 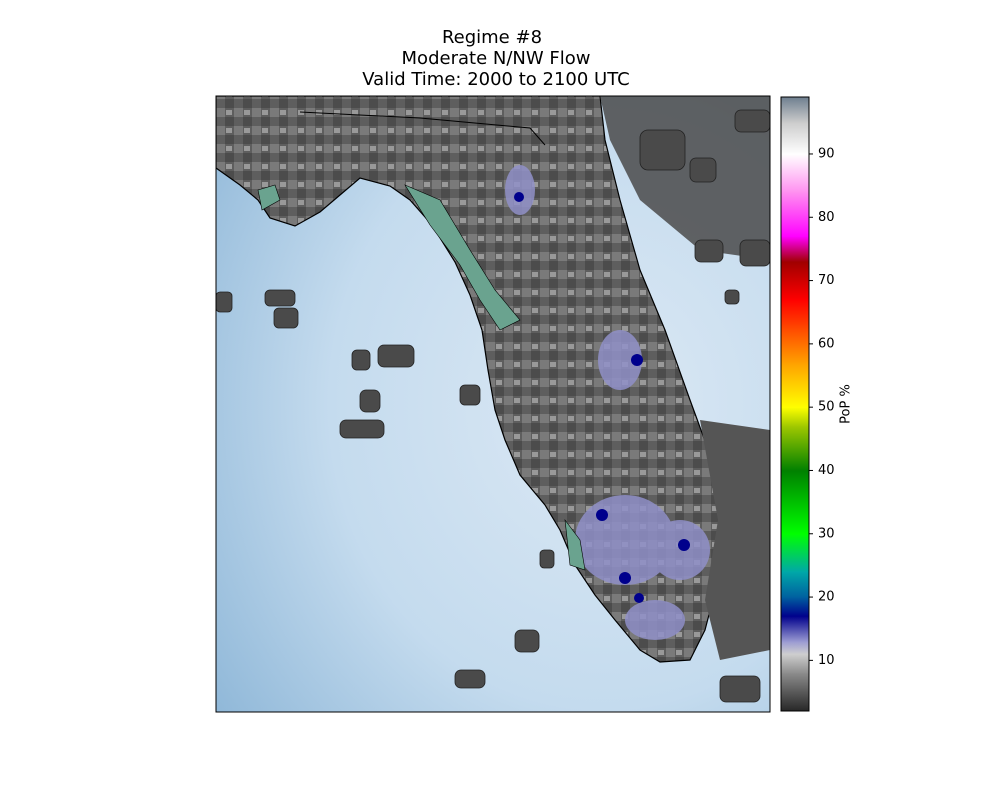 I want to click on colorbar-tick-label: 90, so click(x=826, y=153).